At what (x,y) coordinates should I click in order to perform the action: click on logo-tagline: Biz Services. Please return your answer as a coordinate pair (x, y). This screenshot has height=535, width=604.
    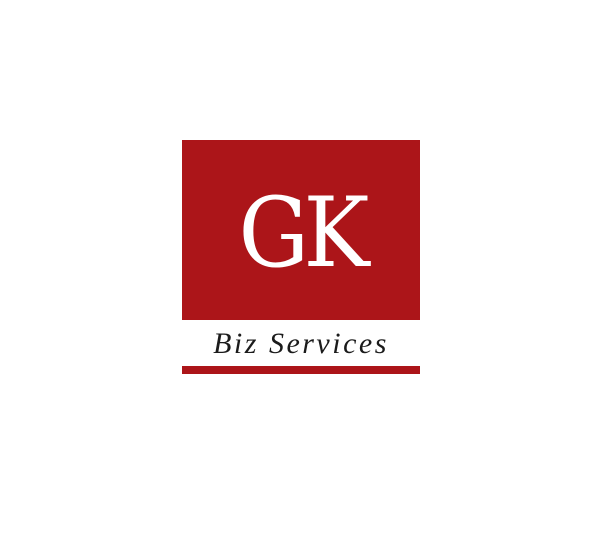
    Looking at the image, I should click on (301, 343).